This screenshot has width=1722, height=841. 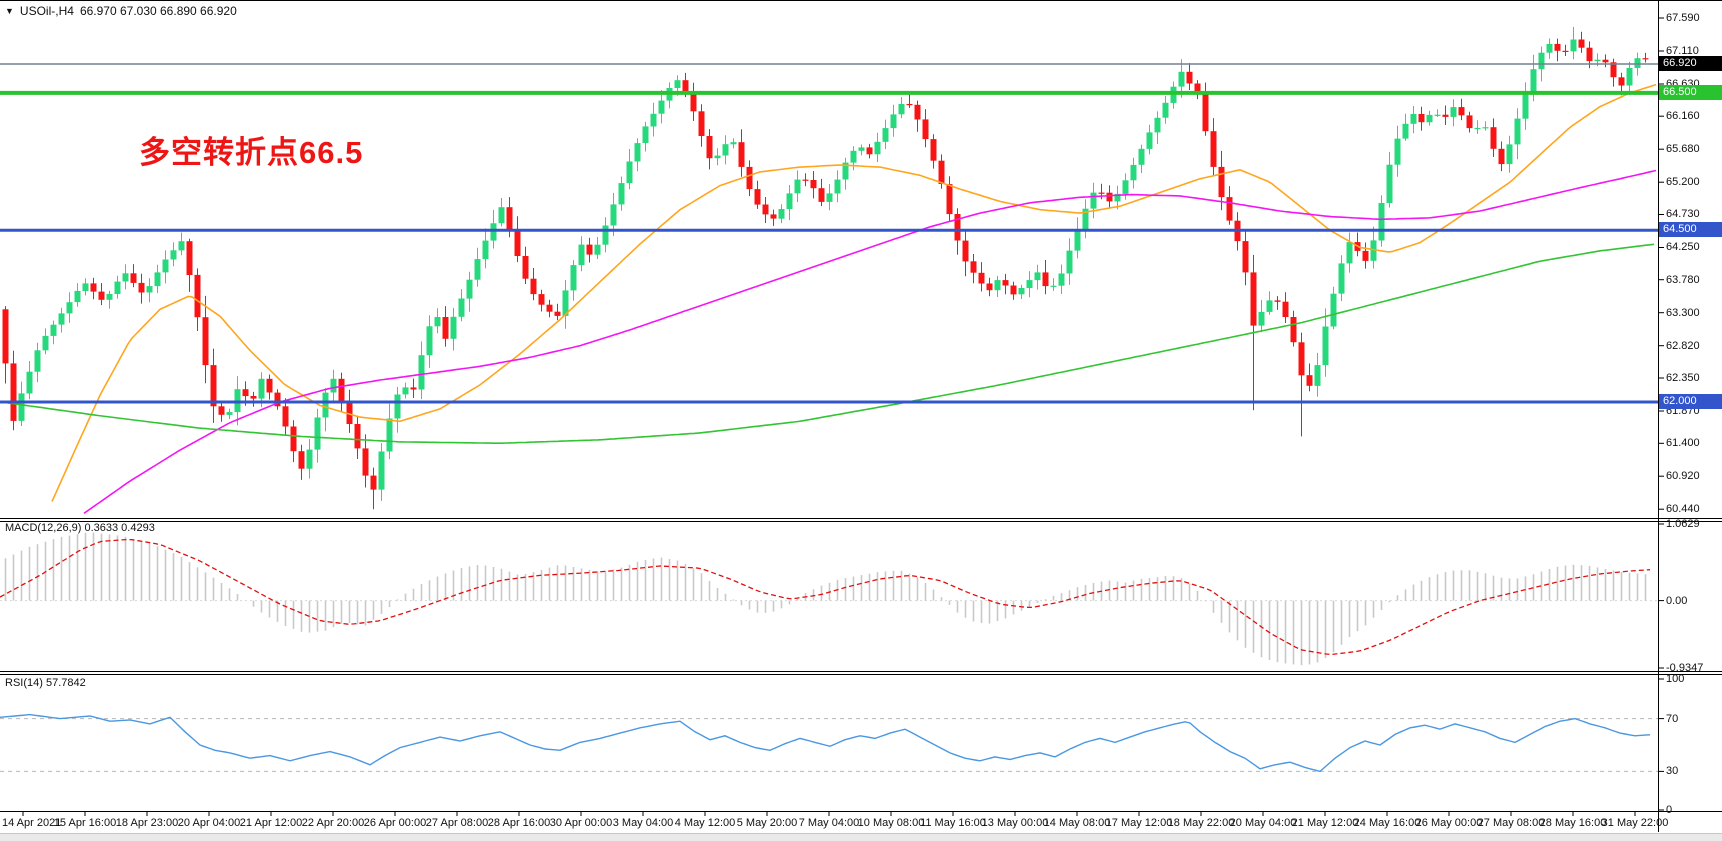 What do you see at coordinates (1683, 279) in the screenshot?
I see `price-tick-label: 63.780` at bounding box center [1683, 279].